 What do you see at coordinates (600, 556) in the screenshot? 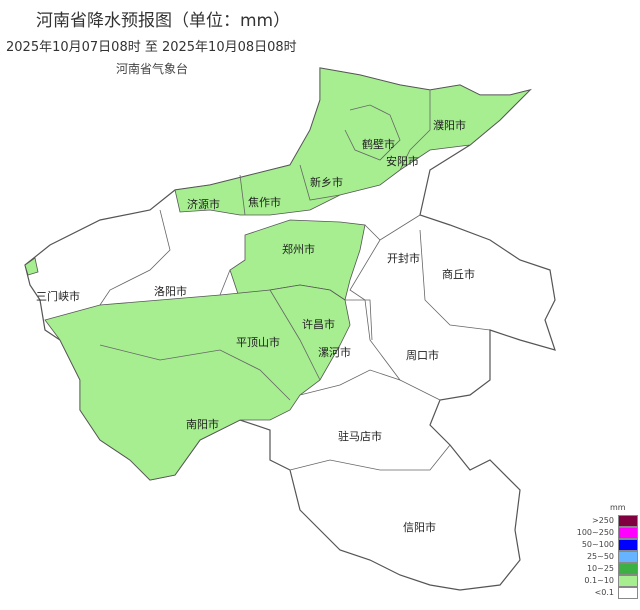
I see `legend-label: 25~50` at bounding box center [600, 556].